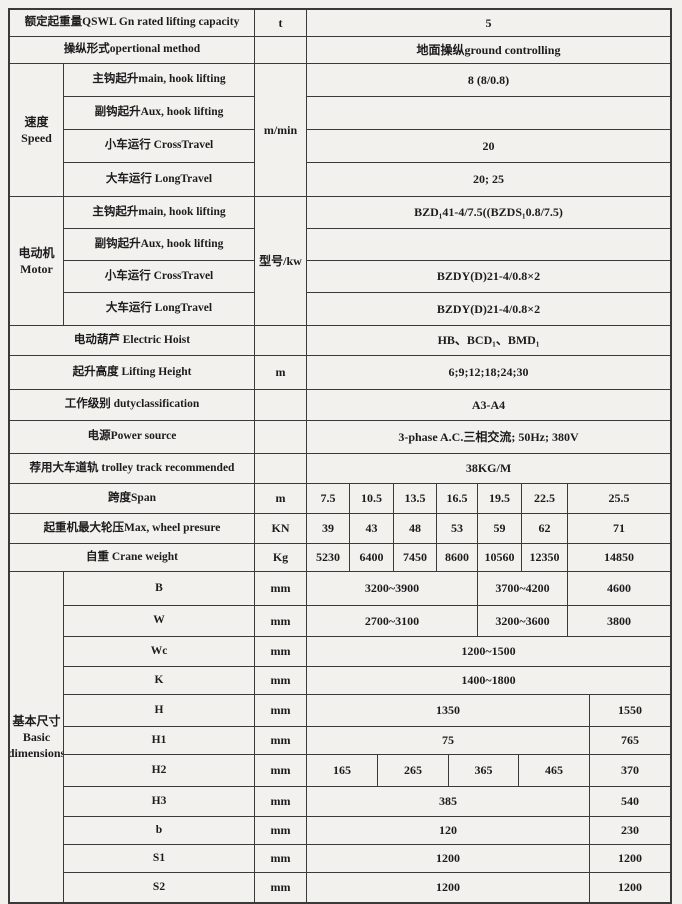 This screenshot has height=904, width=682. I want to click on value-cell: 8600, so click(457, 557).